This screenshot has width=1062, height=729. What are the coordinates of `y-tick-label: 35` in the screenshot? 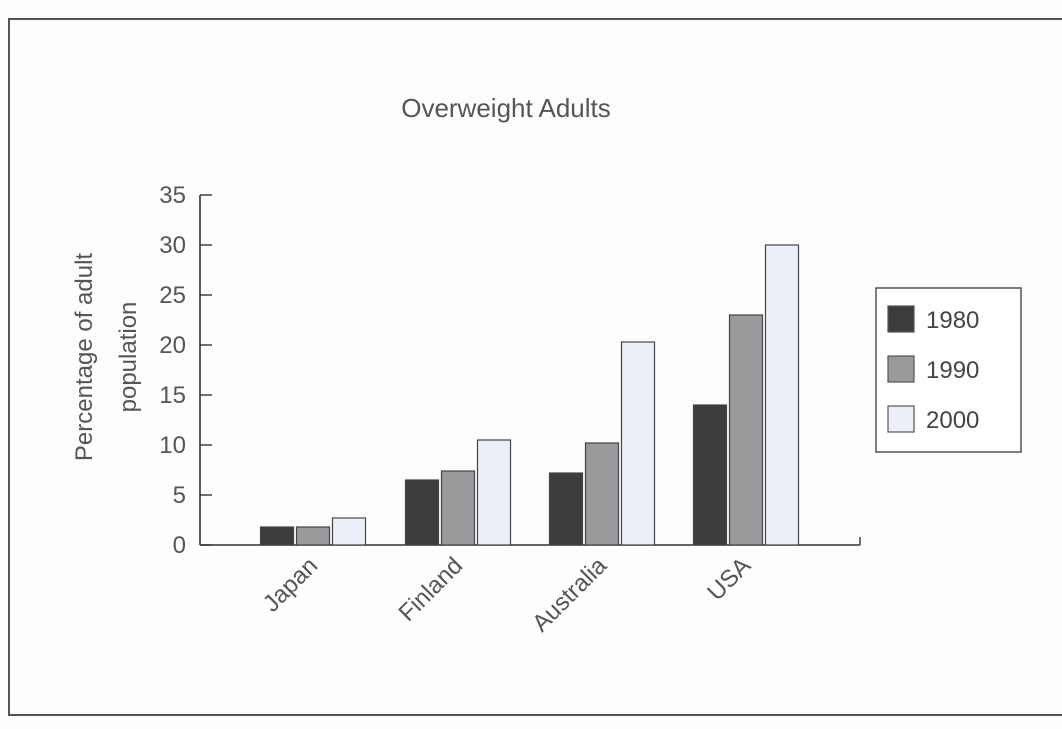 It's located at (172, 195).